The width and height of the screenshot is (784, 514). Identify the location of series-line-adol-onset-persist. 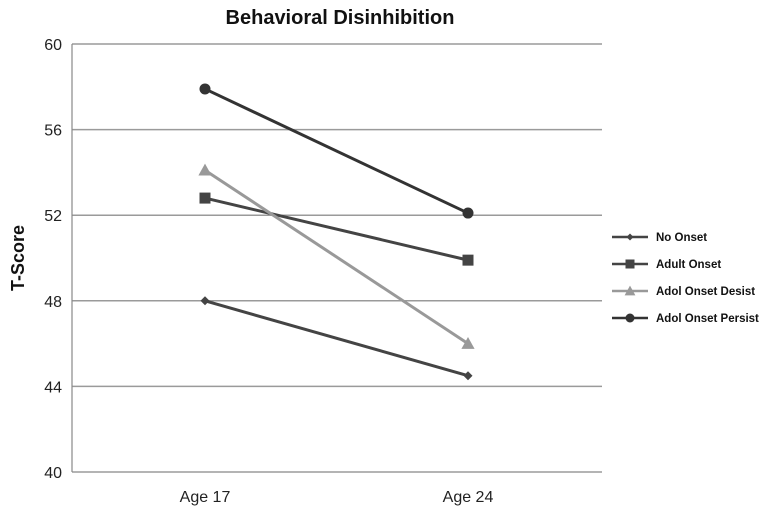
(336, 151).